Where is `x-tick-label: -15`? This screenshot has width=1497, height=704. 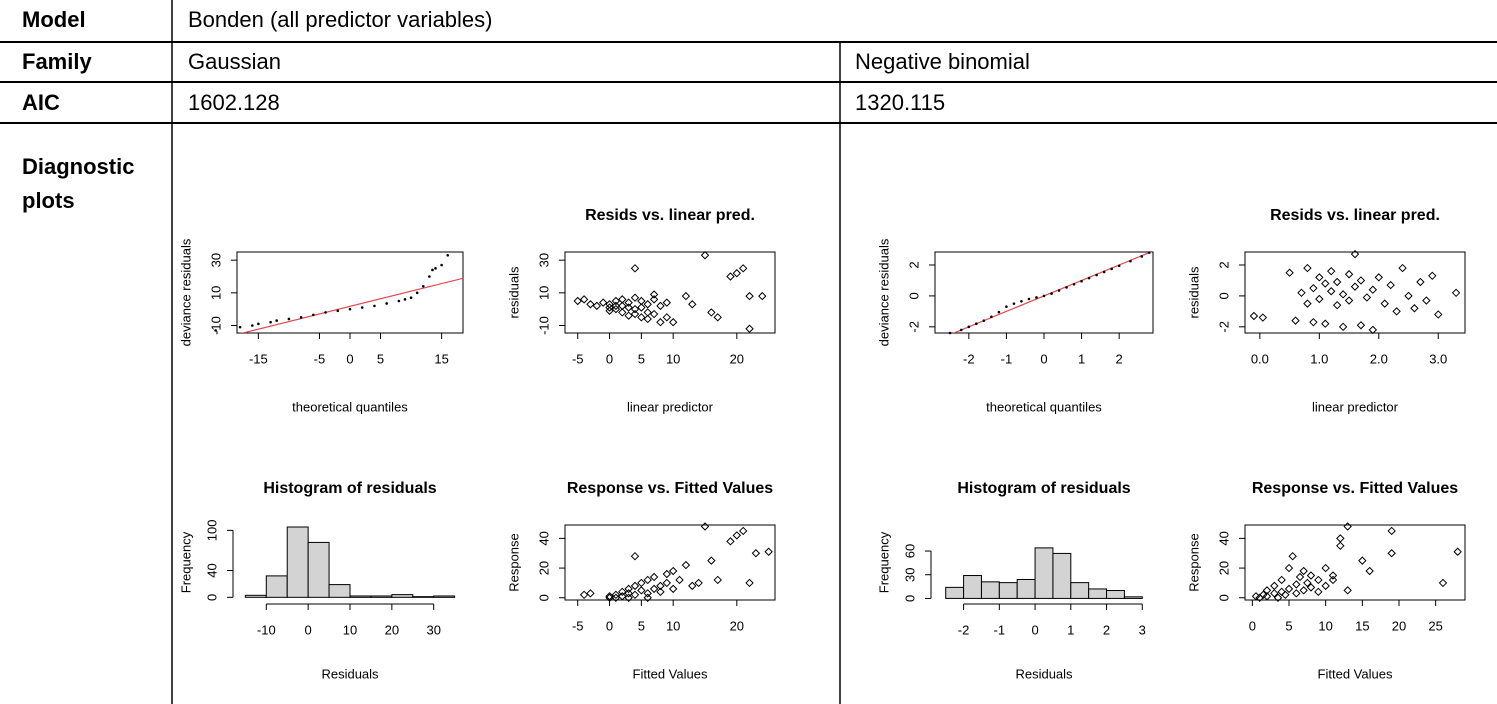
x-tick-label: -15 is located at coordinates (258, 358).